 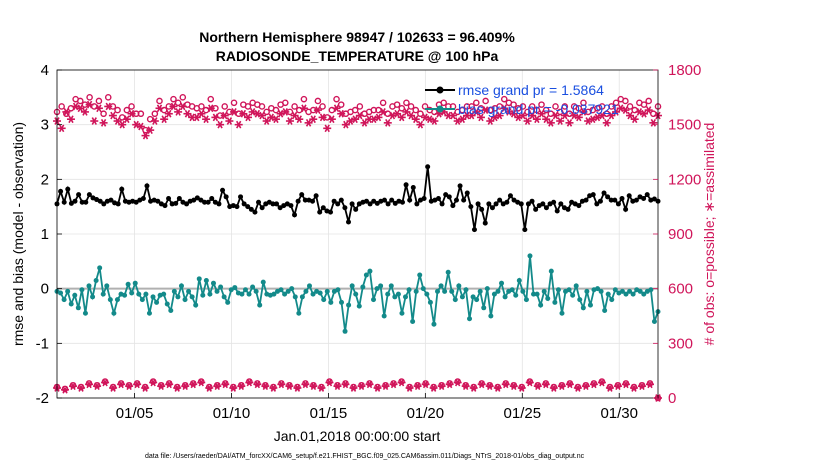 What do you see at coordinates (680, 234) in the screenshot?
I see `y-tick-label-right: 900` at bounding box center [680, 234].